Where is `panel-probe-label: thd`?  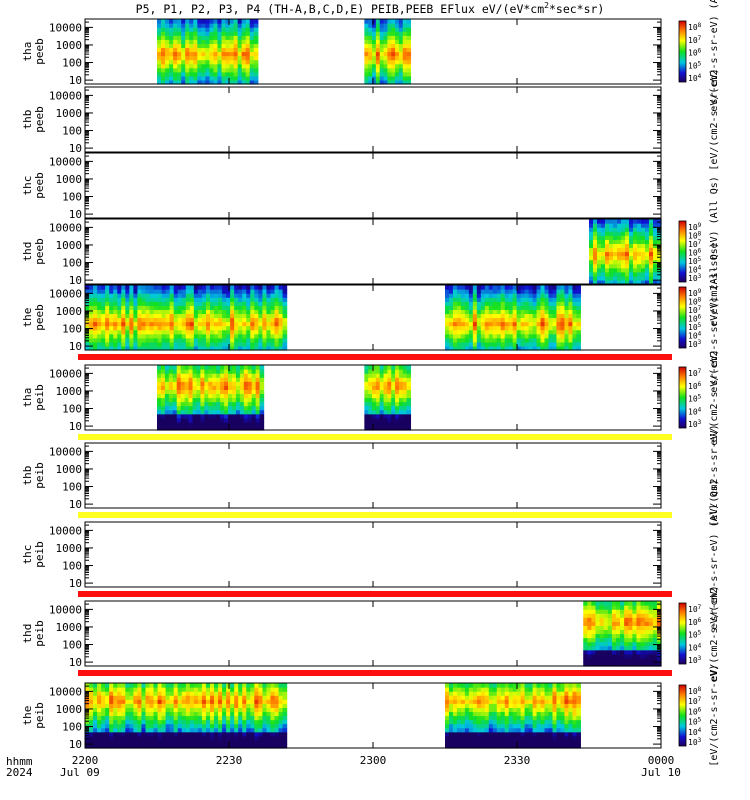
panel-probe-label: thd is located at coordinates (27, 252).